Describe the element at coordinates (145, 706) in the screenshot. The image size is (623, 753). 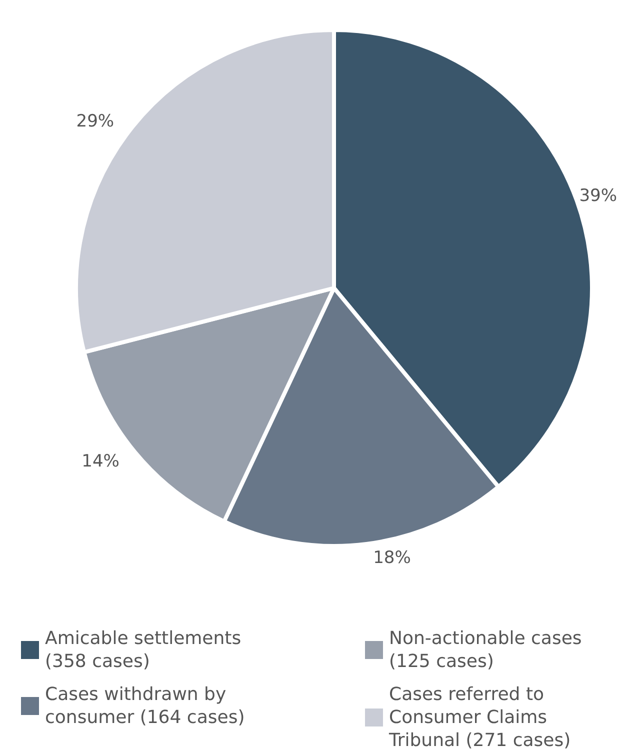
I see `legend-label: Cases withdrawn by consumer (164 cases)` at that location.